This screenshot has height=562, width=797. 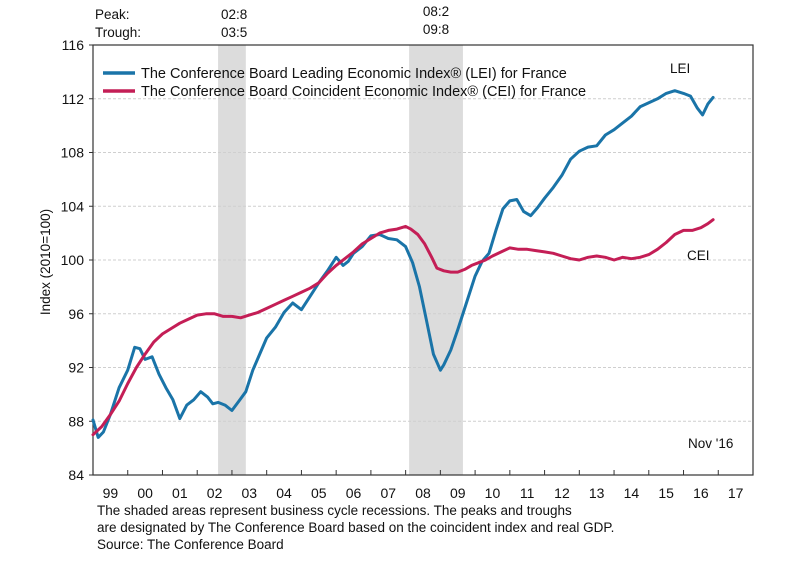 I want to click on cei-annotation: CEI, so click(x=698, y=255).